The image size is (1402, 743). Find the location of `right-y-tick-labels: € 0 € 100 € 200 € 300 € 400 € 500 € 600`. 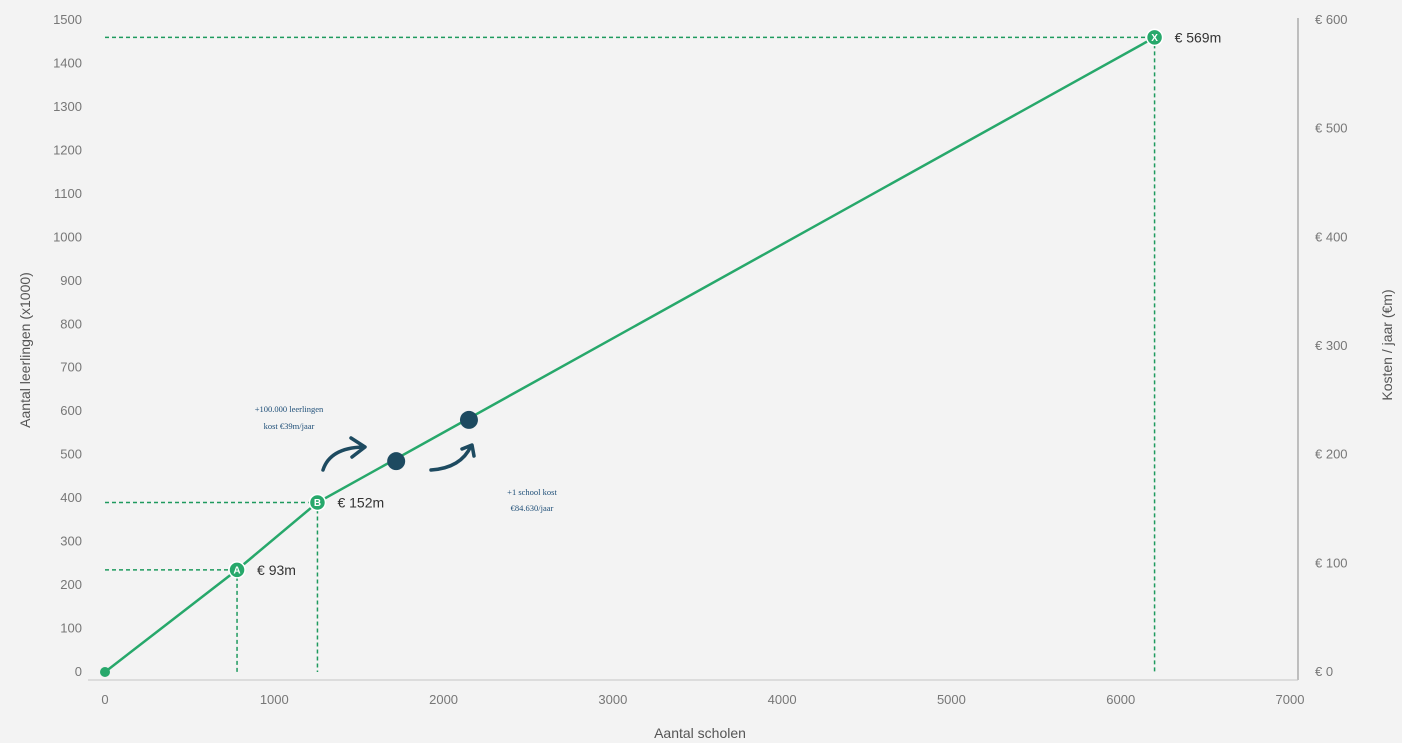

right-y-tick-labels: € 0 € 100 € 200 € 300 € 400 € 500 € 600 is located at coordinates (1331, 345).